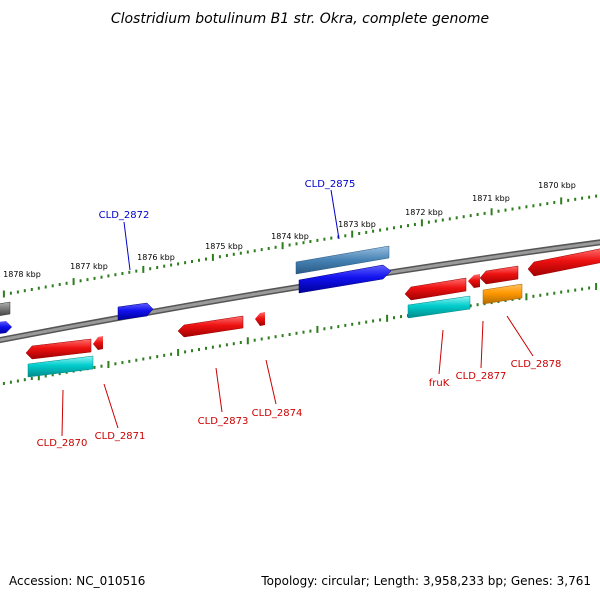  Describe the element at coordinates (439, 307) in the screenshot. I see `gene-fruk` at that location.